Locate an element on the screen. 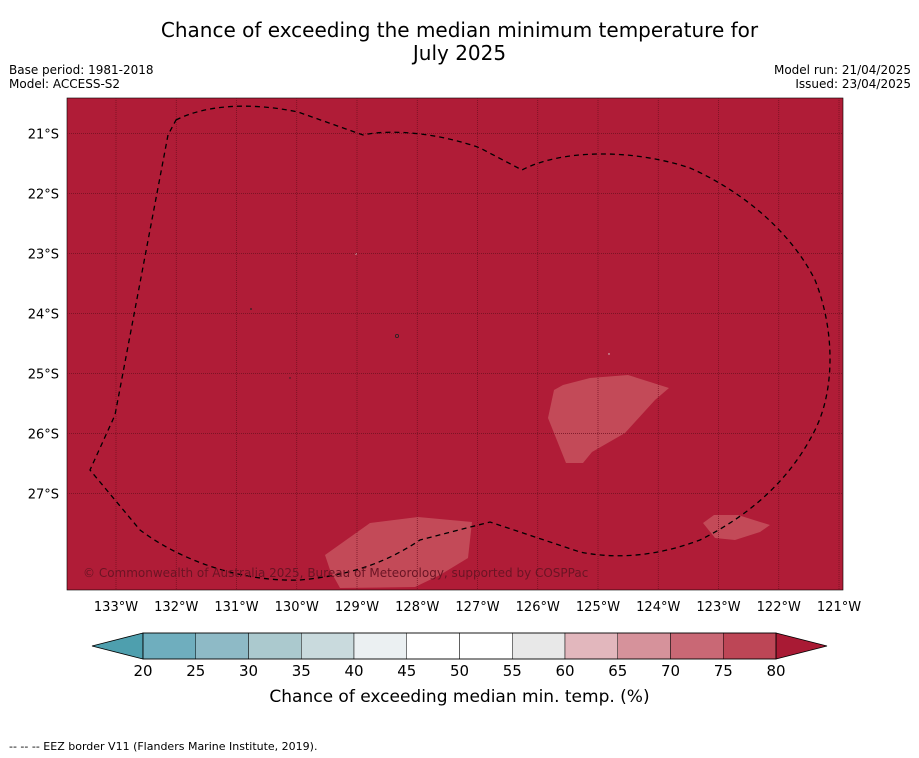 Image resolution: width=919 pixels, height=758 pixels. colorbar-tick-label: 40 is located at coordinates (353, 671).